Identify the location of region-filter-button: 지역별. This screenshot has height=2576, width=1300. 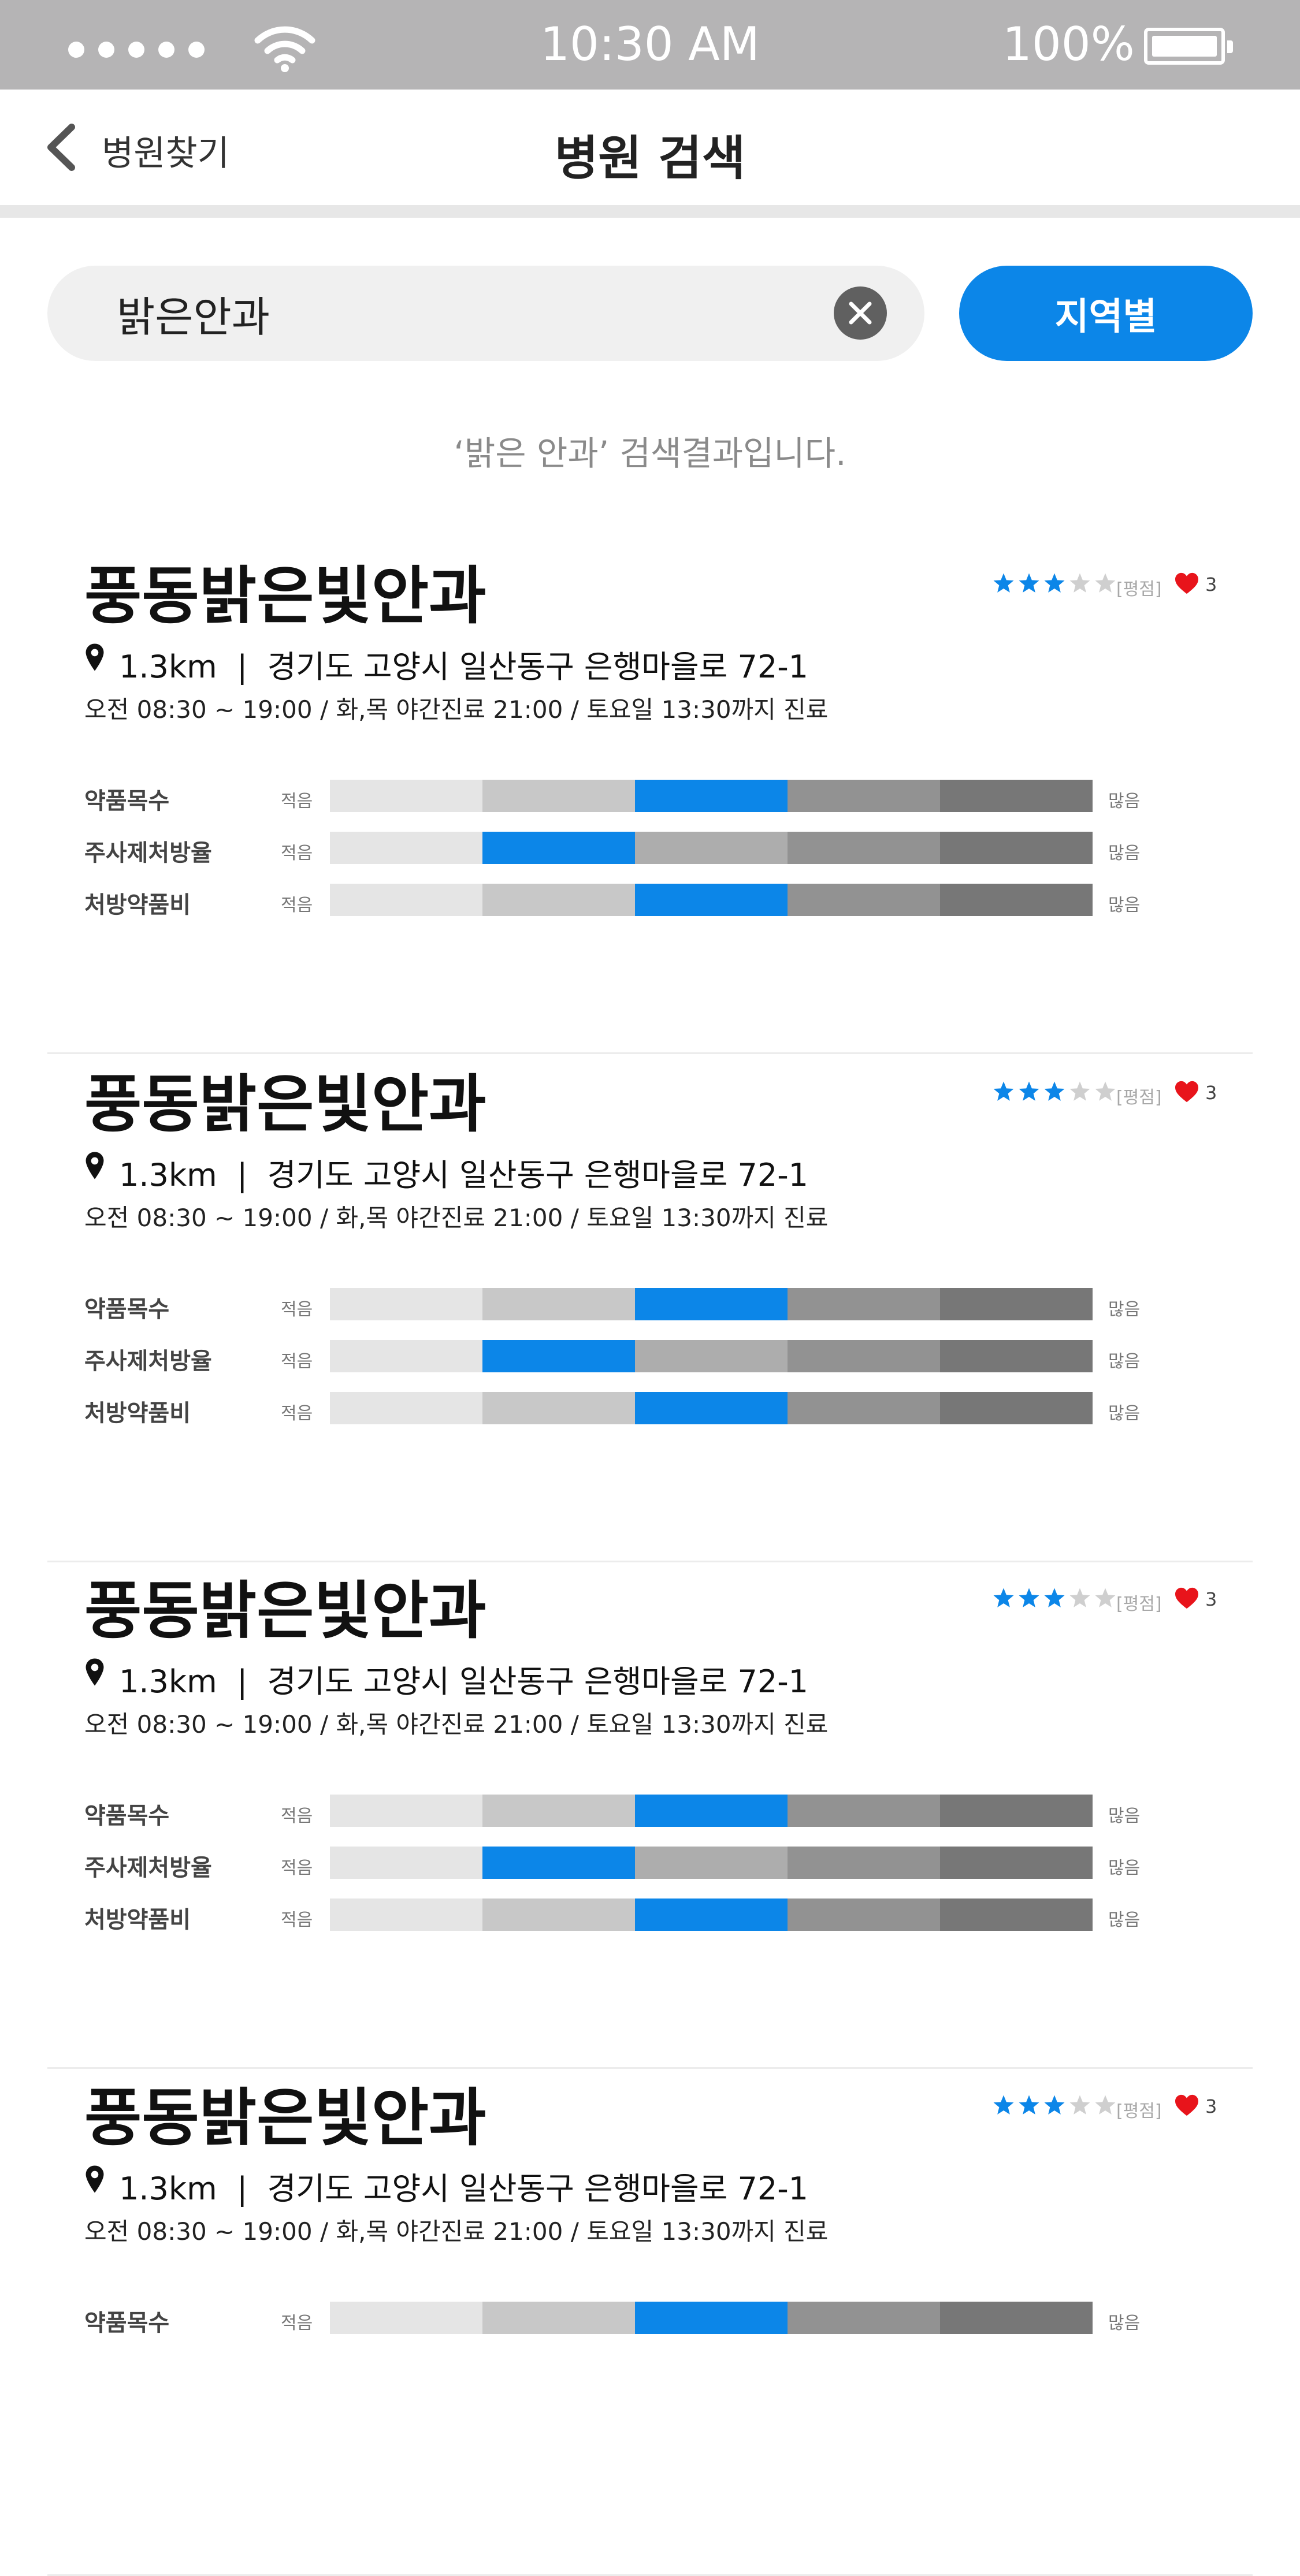
(1106, 313).